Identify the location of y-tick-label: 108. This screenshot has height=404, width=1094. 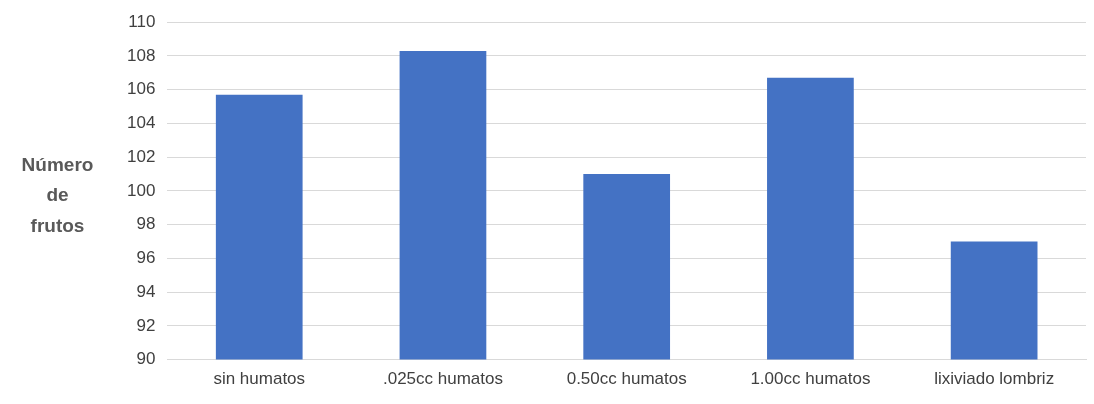
(141, 55).